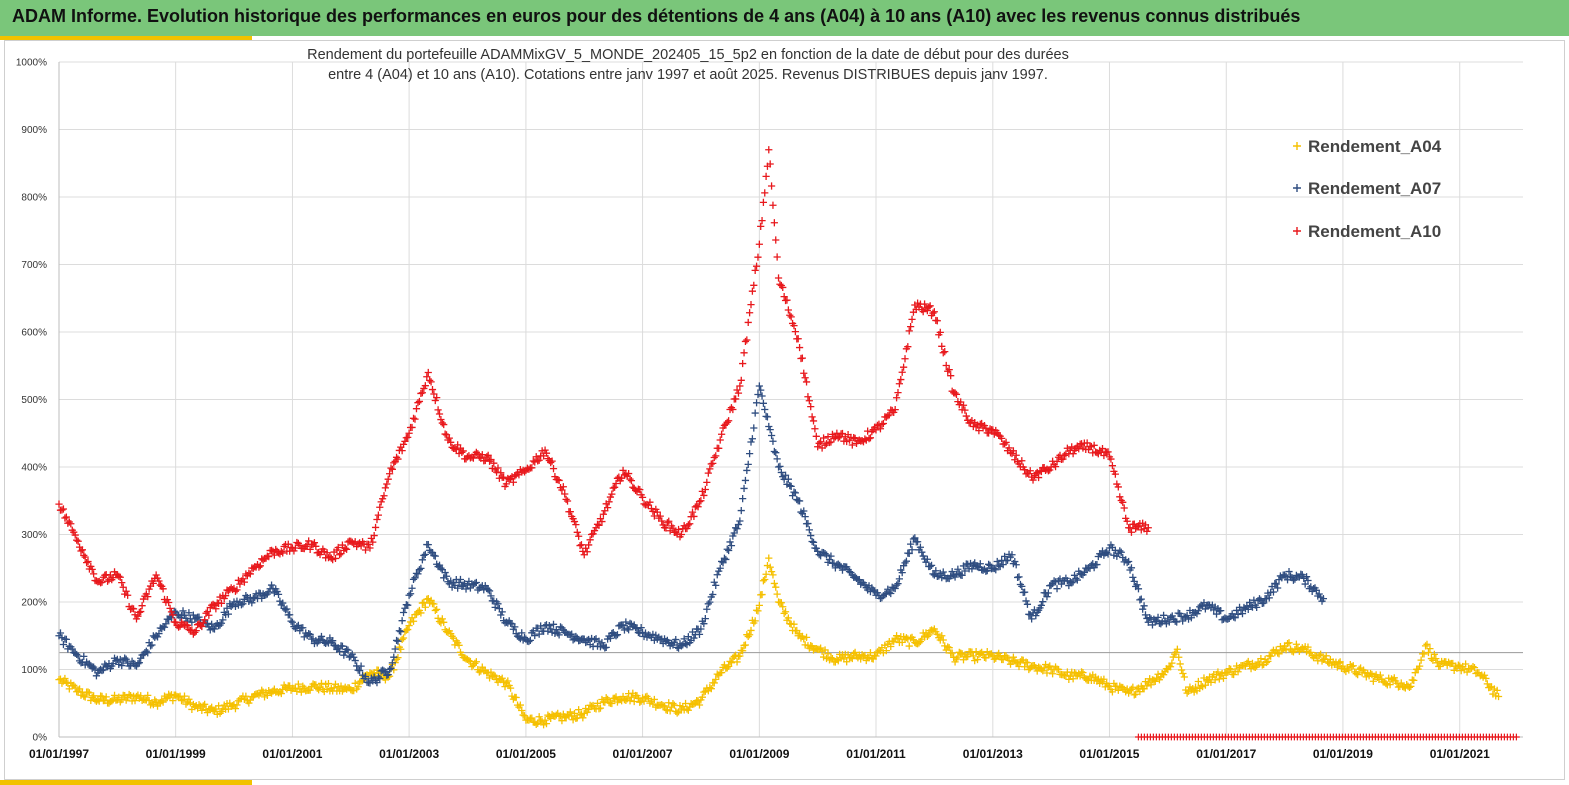 The height and width of the screenshot is (785, 1569). Describe the element at coordinates (34, 468) in the screenshot. I see `y-tick-label: 400%` at that location.